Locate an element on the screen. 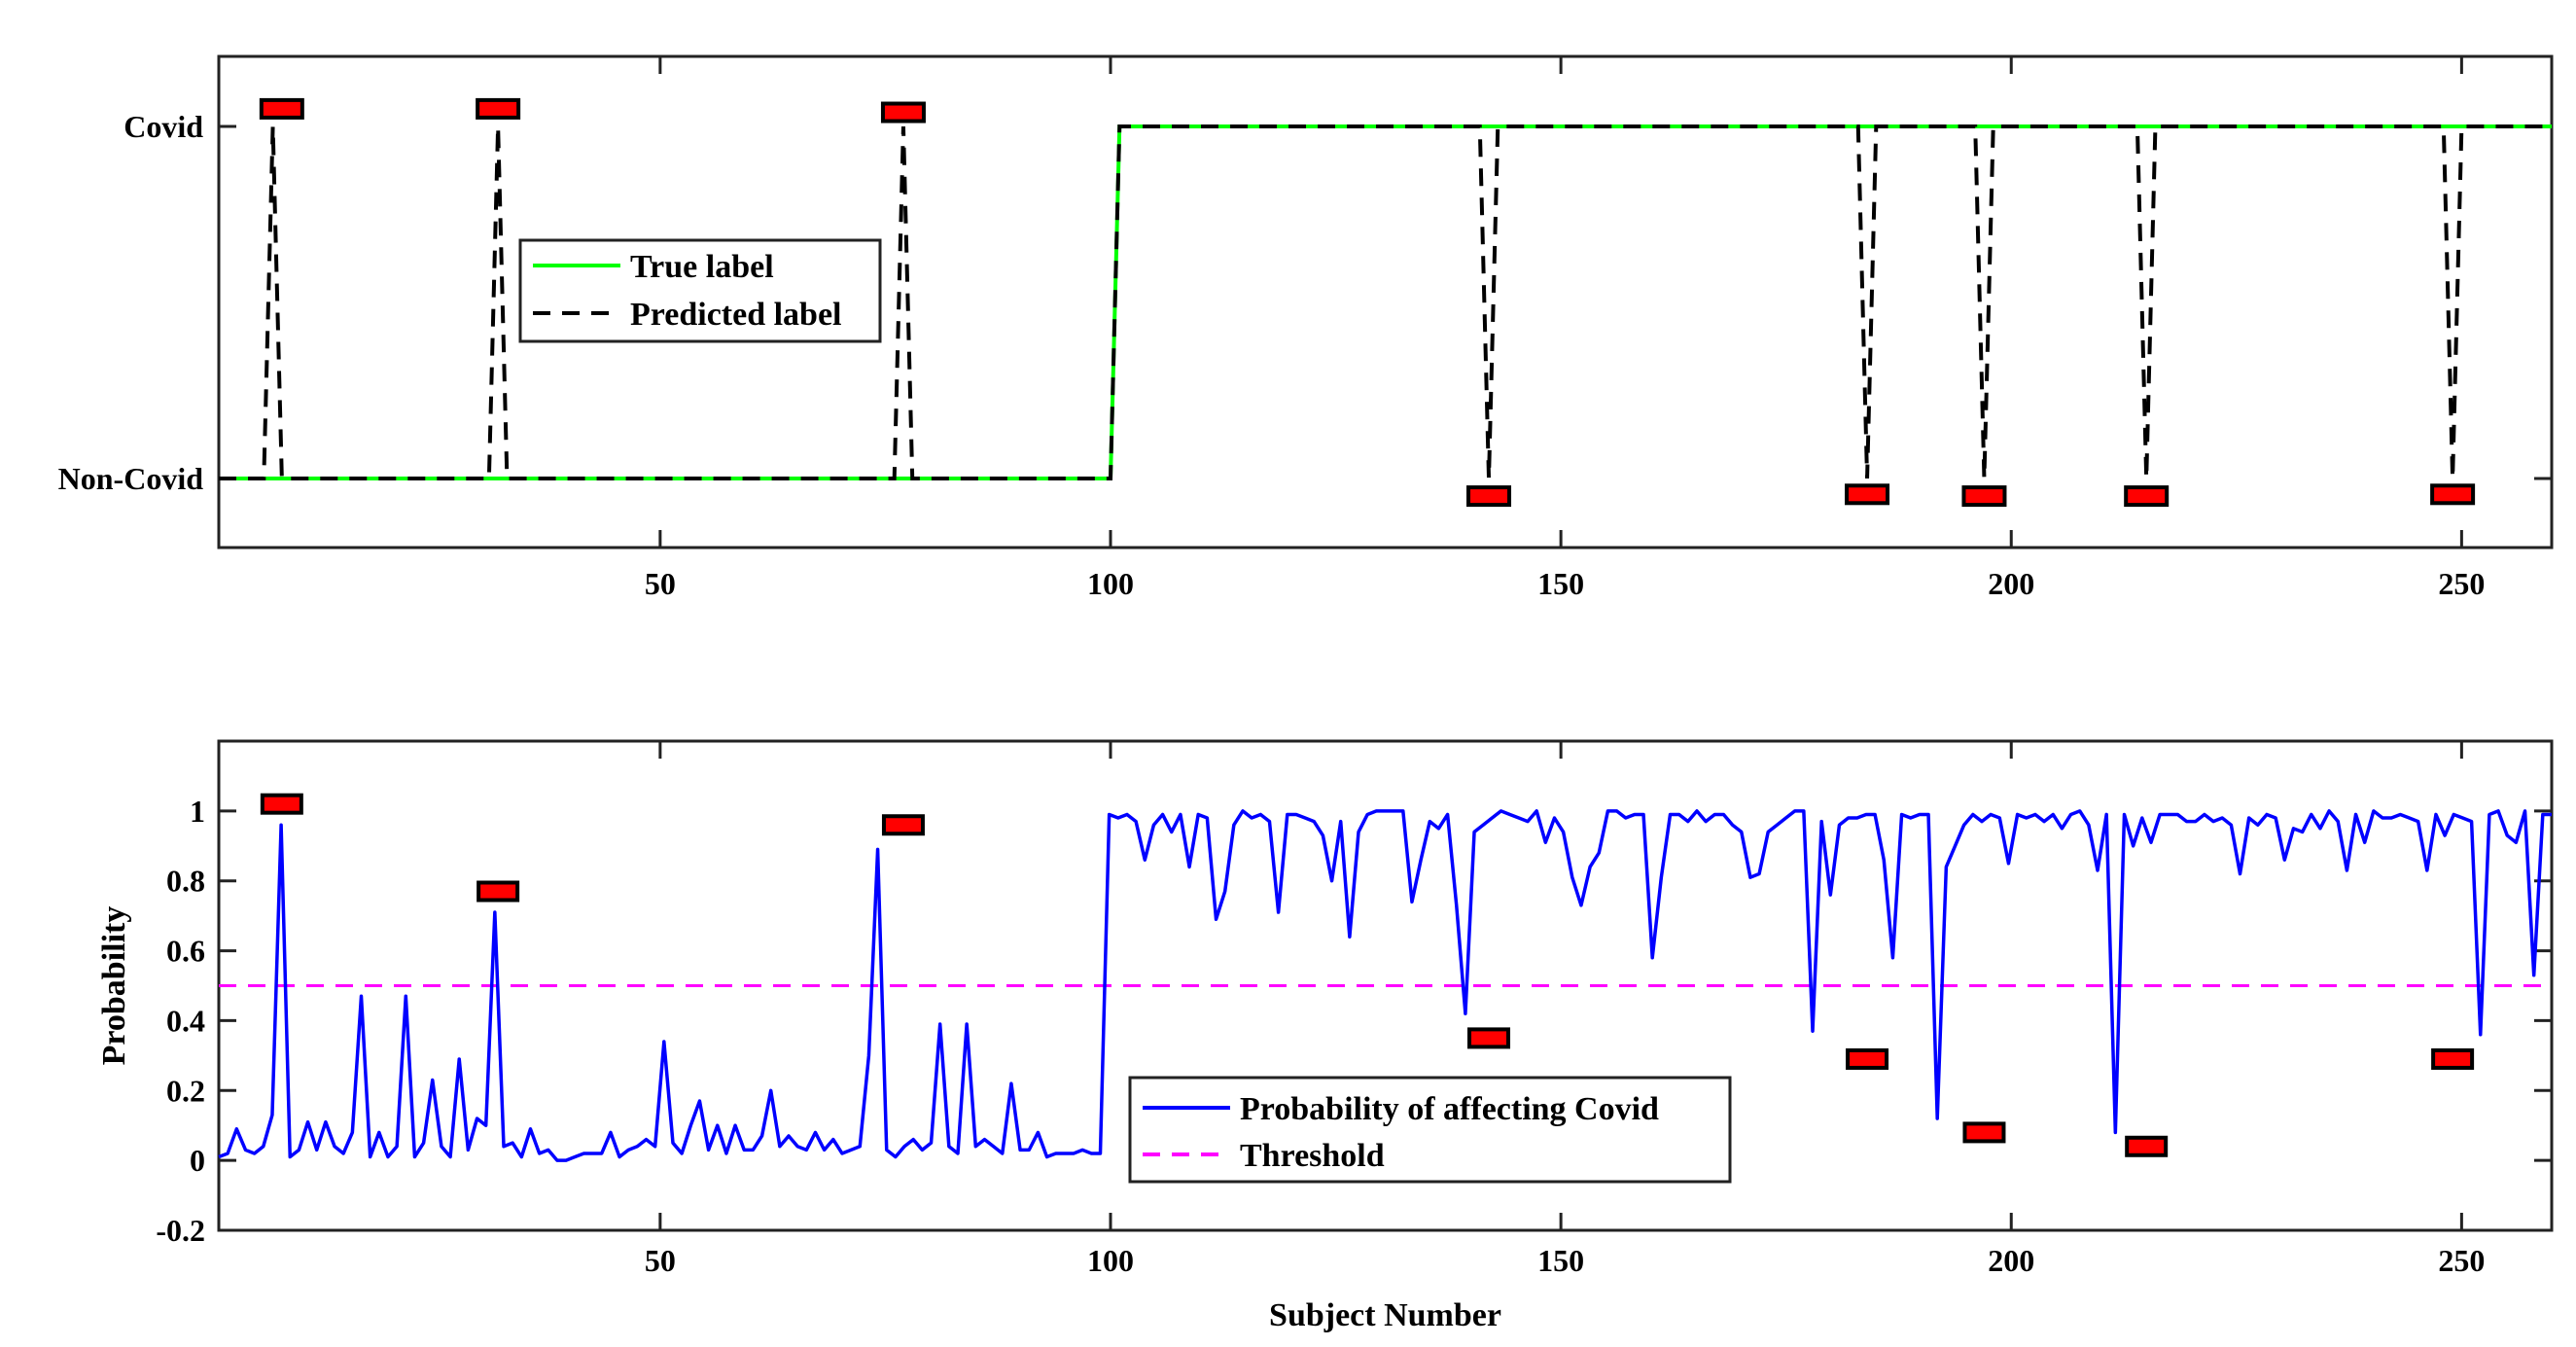 Image resolution: width=2576 pixels, height=1347 pixels. bottom-y-tick-label-1: 0.8 is located at coordinates (185, 881).